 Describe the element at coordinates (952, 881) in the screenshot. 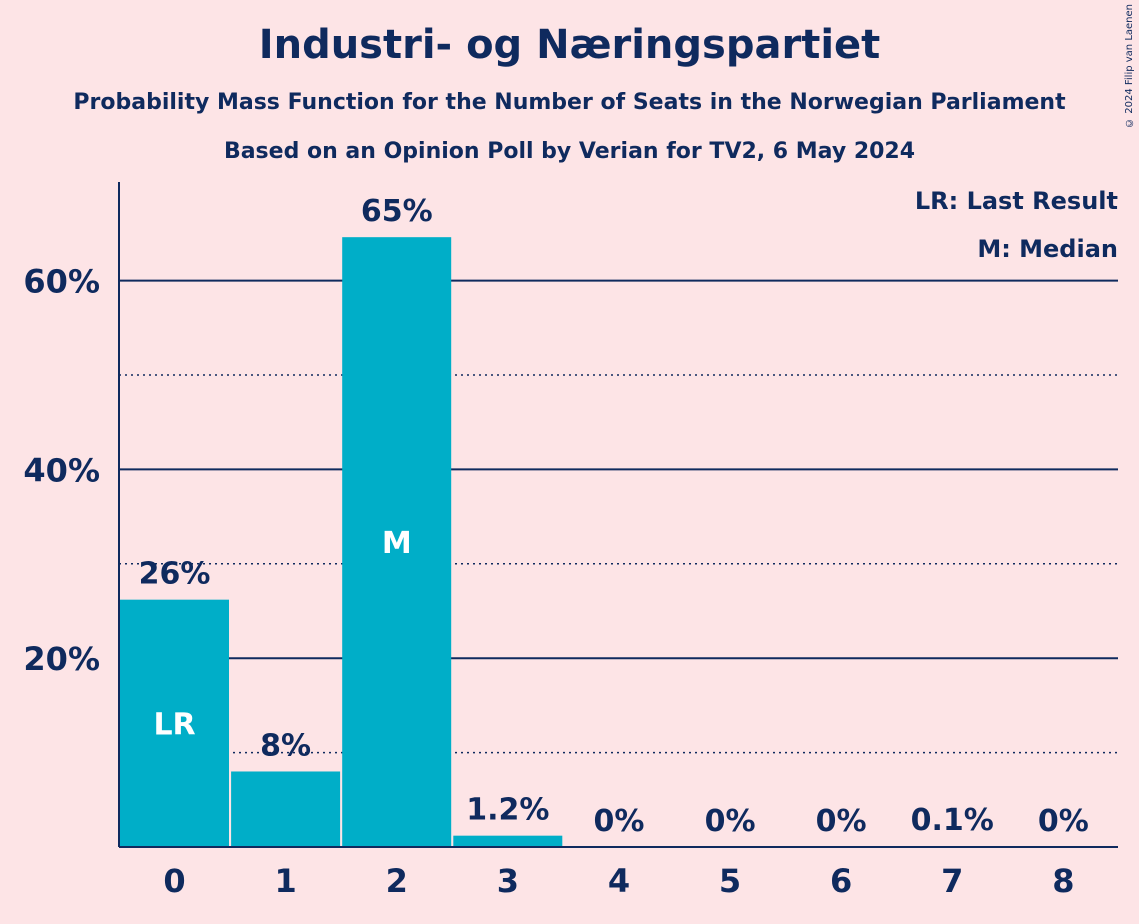

I see `x-tick-label: 7` at that location.